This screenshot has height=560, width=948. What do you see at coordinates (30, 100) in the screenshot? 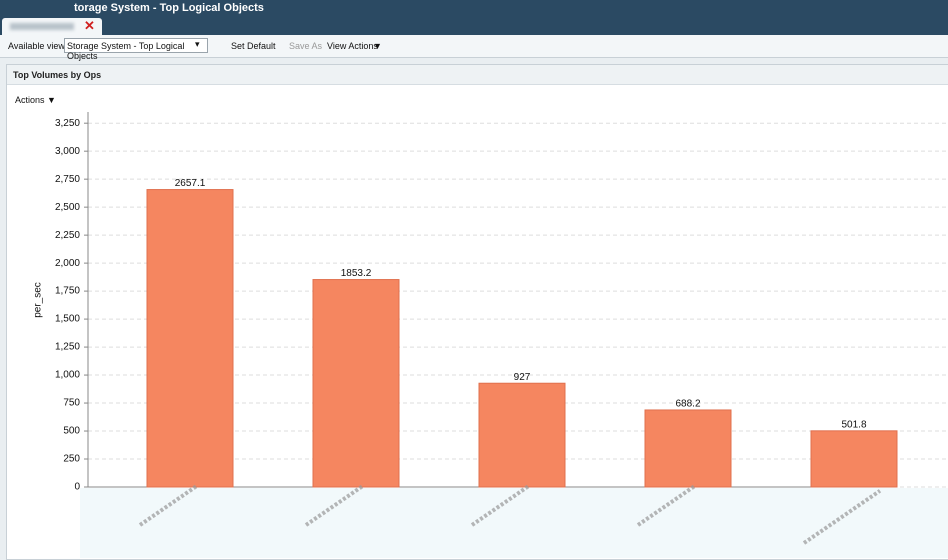
I see `actions-text: Actions` at bounding box center [30, 100].